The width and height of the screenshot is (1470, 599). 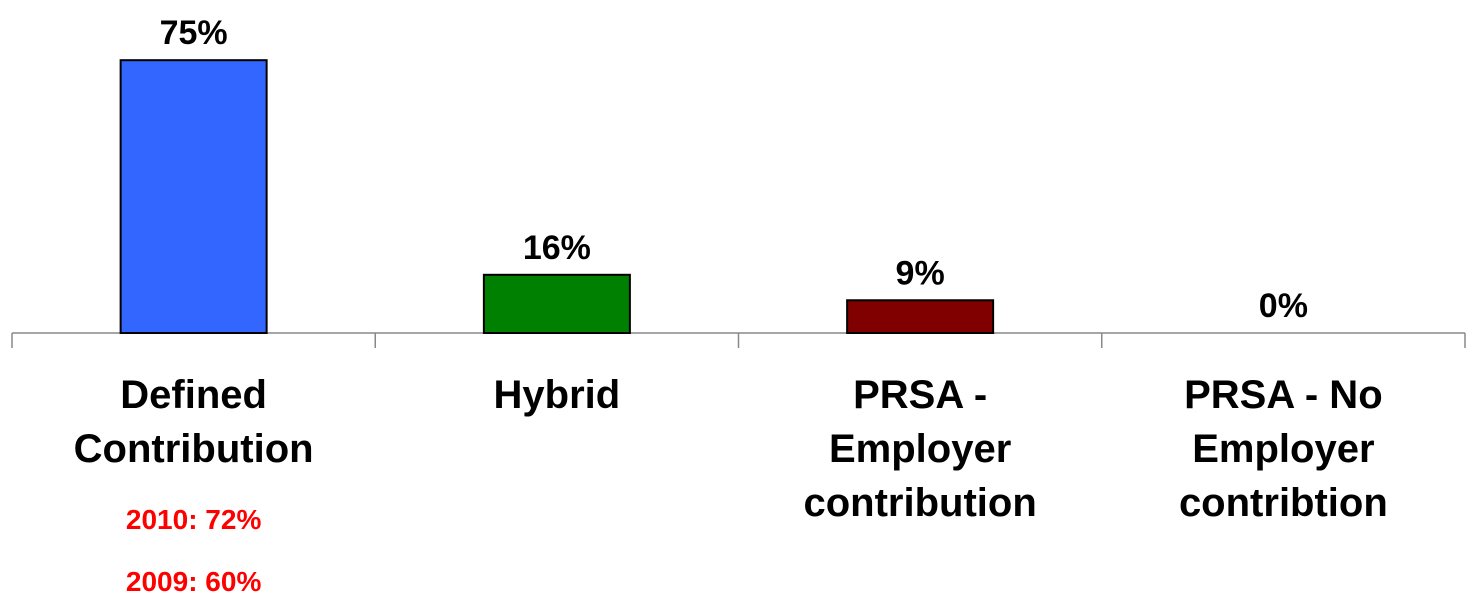 I want to click on x-tick-label: PRSA - Employer contribution, so click(x=920, y=449).